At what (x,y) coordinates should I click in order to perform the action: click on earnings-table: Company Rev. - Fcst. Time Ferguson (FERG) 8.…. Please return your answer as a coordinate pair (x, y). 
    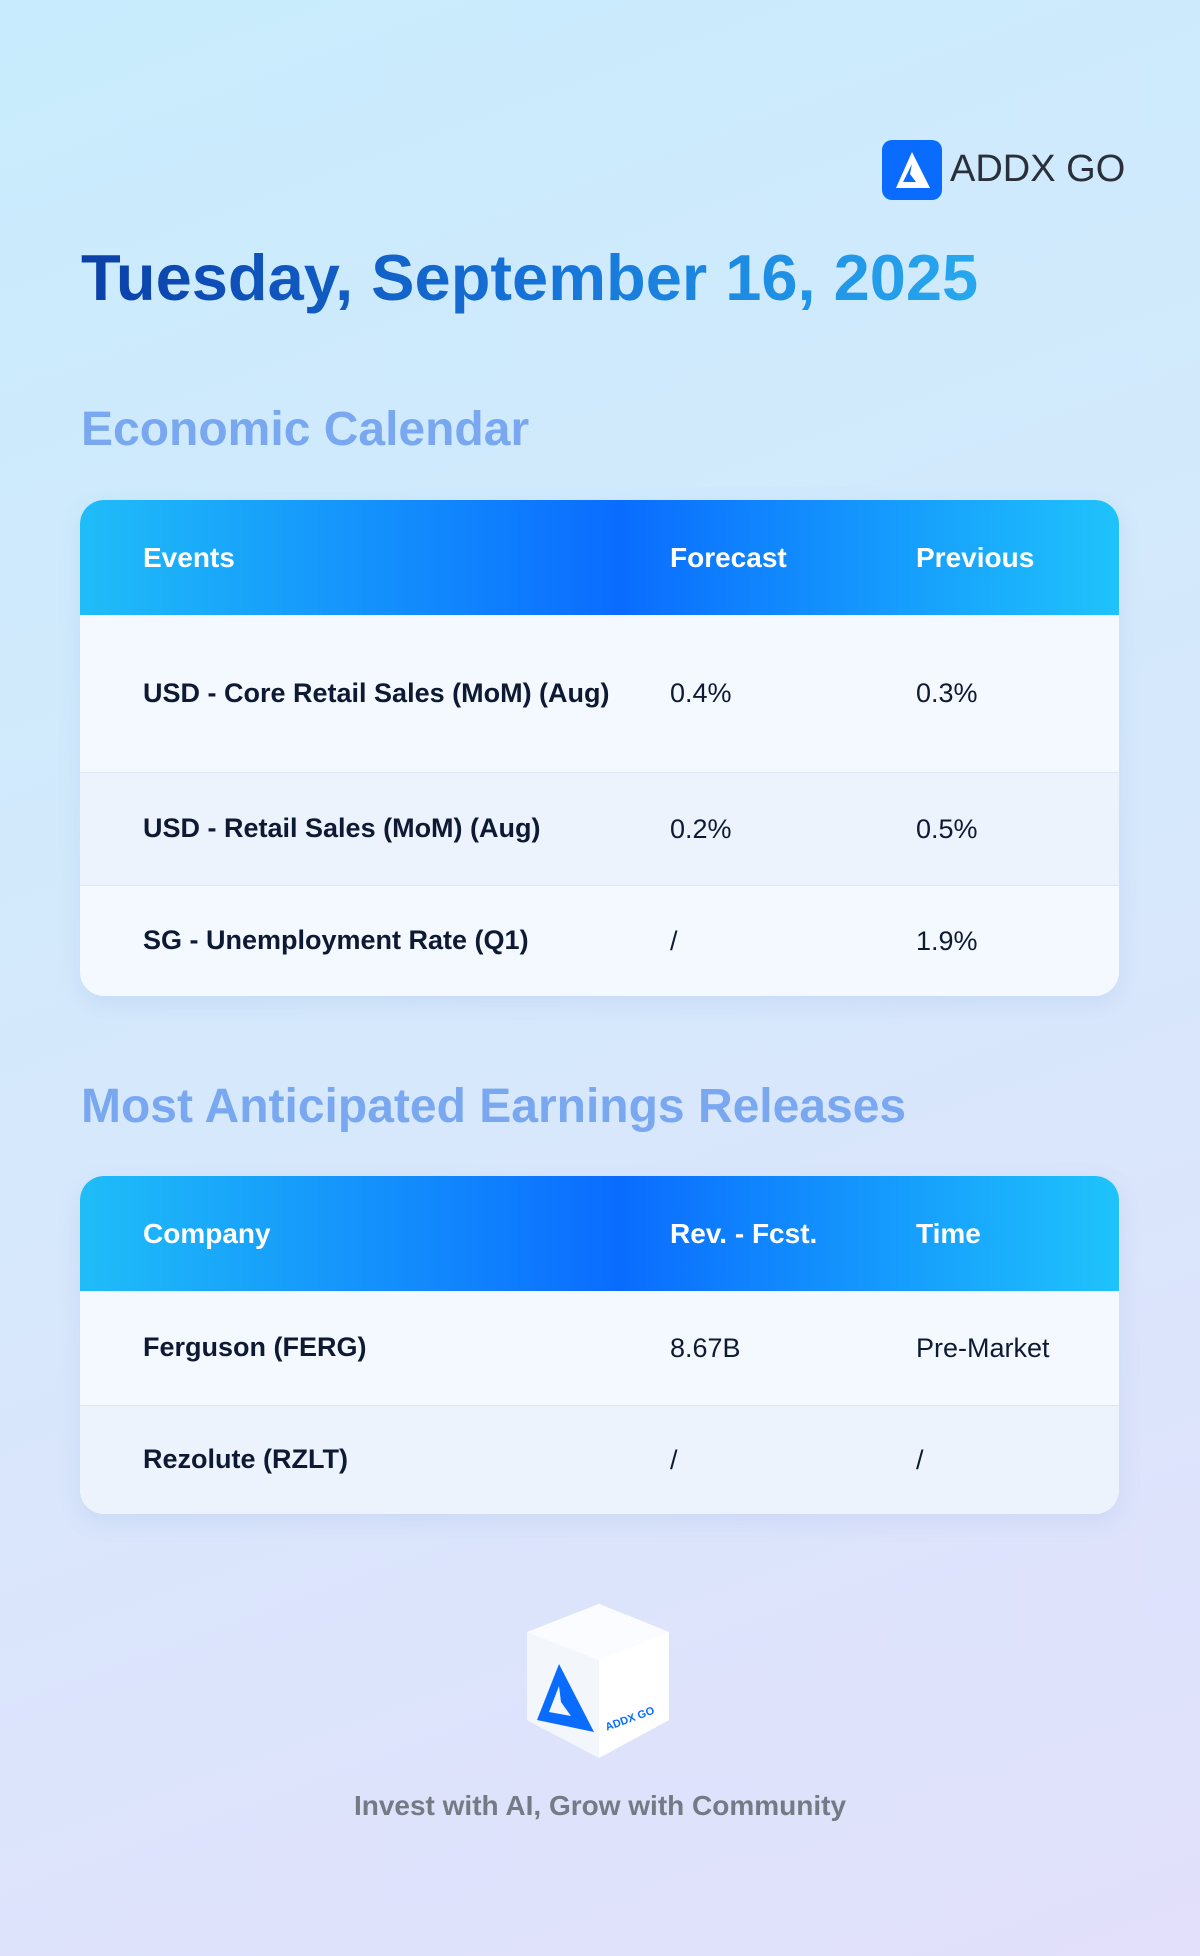
    Looking at the image, I should click on (599, 1345).